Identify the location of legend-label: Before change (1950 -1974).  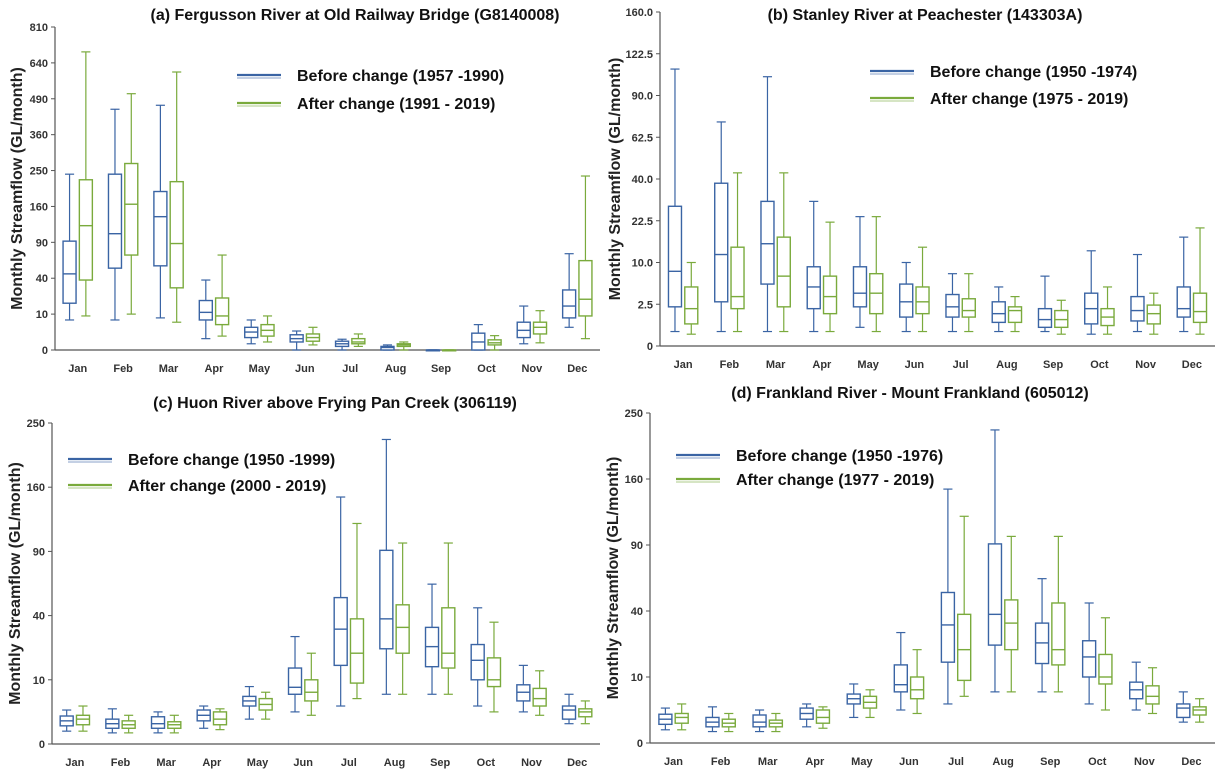
(1033, 72).